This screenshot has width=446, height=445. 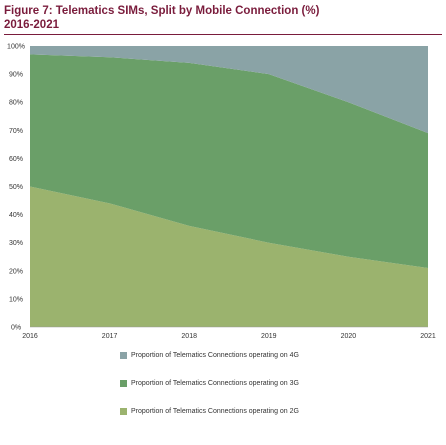 I want to click on x-tick-label: 2019, so click(x=269, y=336).